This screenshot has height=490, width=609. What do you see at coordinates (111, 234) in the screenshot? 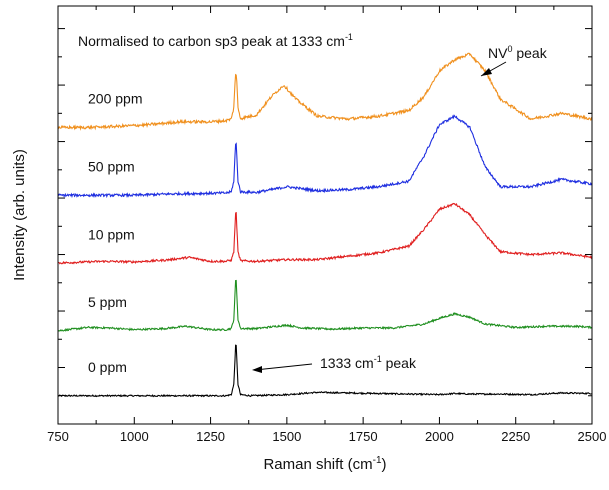
I see `series-label-10-ppm: 10 ppm` at bounding box center [111, 234].